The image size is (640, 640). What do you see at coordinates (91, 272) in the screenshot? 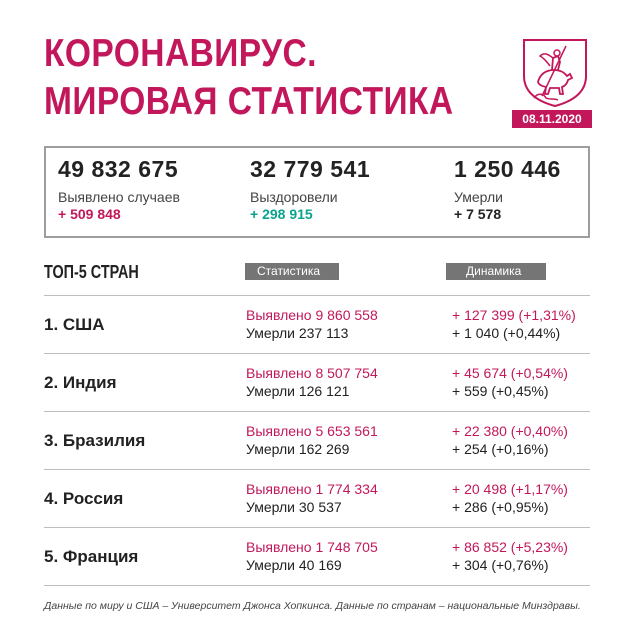
I see `top5-heading: ТОП-5 СТРАН` at bounding box center [91, 272].